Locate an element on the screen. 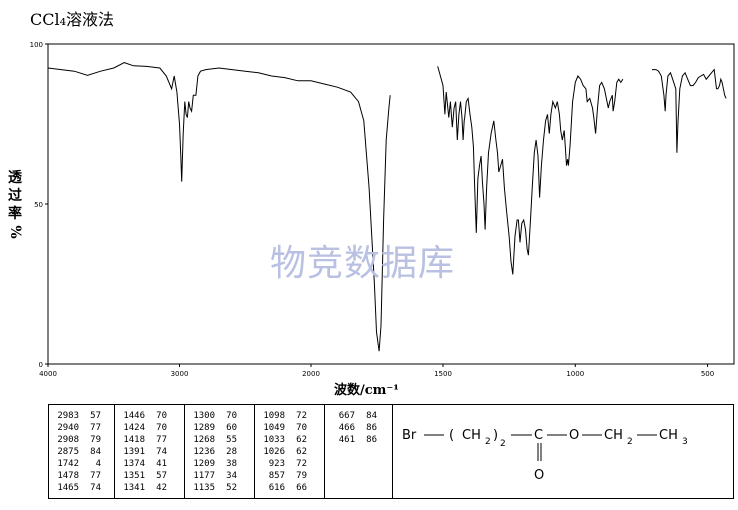 This screenshot has width=738, height=510. structure-close-paren: ) is located at coordinates (495, 435).